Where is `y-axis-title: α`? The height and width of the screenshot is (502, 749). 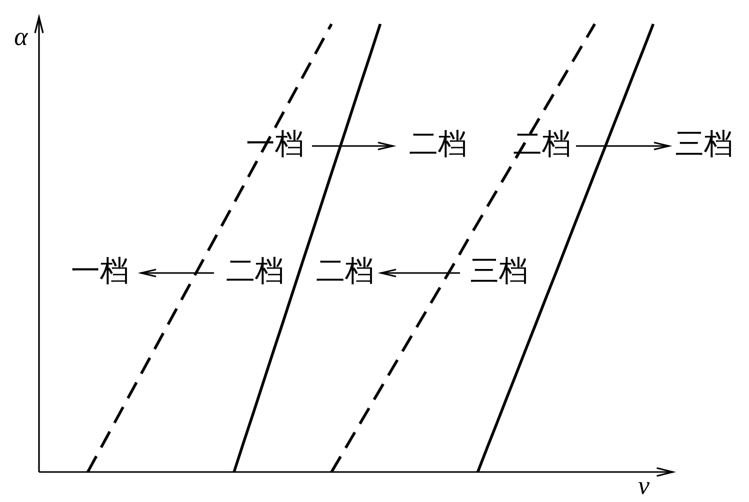 y-axis-title: α is located at coordinates (22, 36).